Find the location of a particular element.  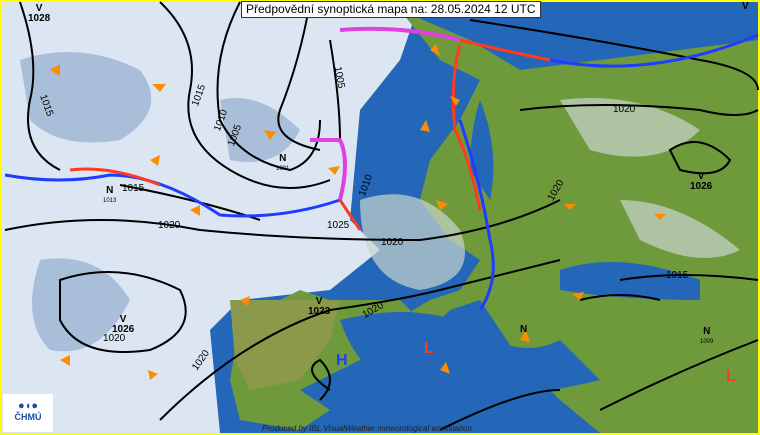

pressure-center-low: N 1013 is located at coordinates (110, 195).